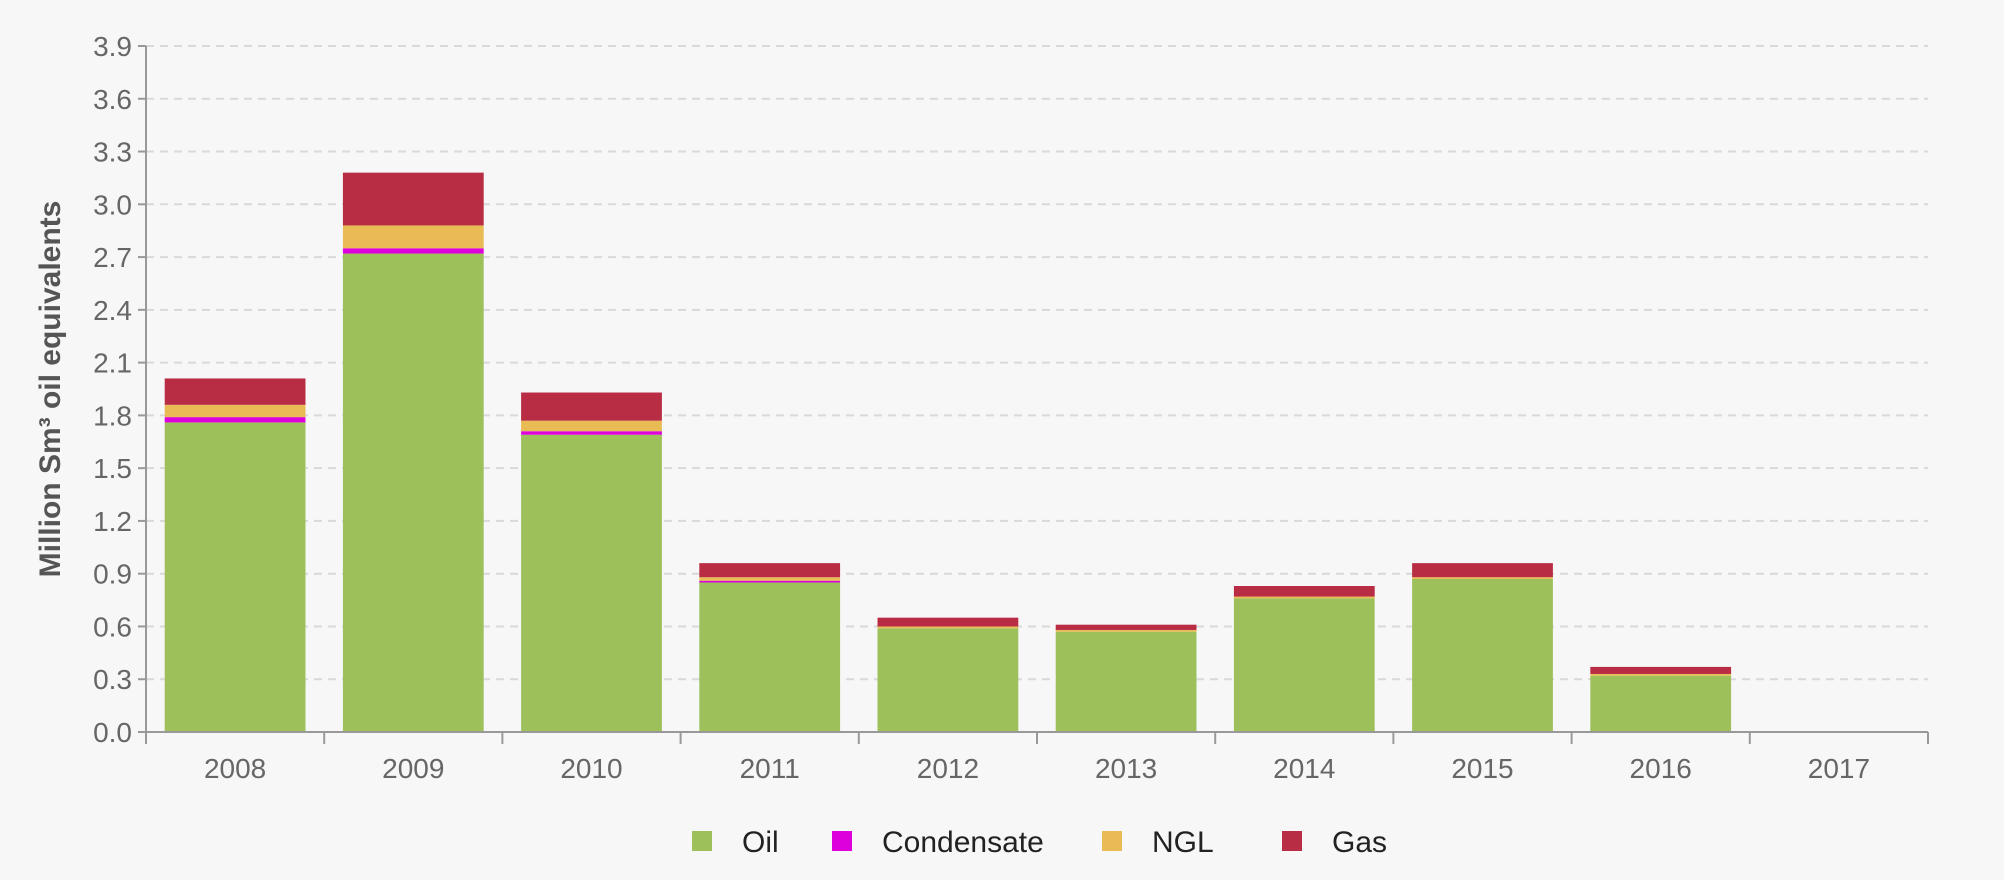 The width and height of the screenshot is (2004, 880). I want to click on y-tick-label: 0.9, so click(112, 574).